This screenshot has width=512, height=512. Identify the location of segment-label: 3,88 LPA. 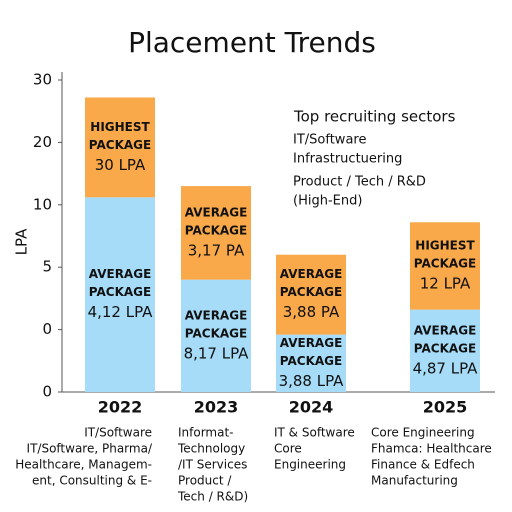
(312, 381).